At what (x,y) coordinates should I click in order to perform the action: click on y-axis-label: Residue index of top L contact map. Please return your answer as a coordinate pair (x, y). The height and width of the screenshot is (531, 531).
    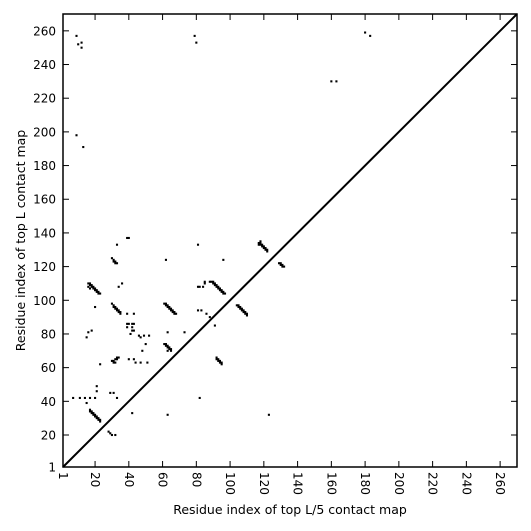
    Looking at the image, I should click on (20, 240).